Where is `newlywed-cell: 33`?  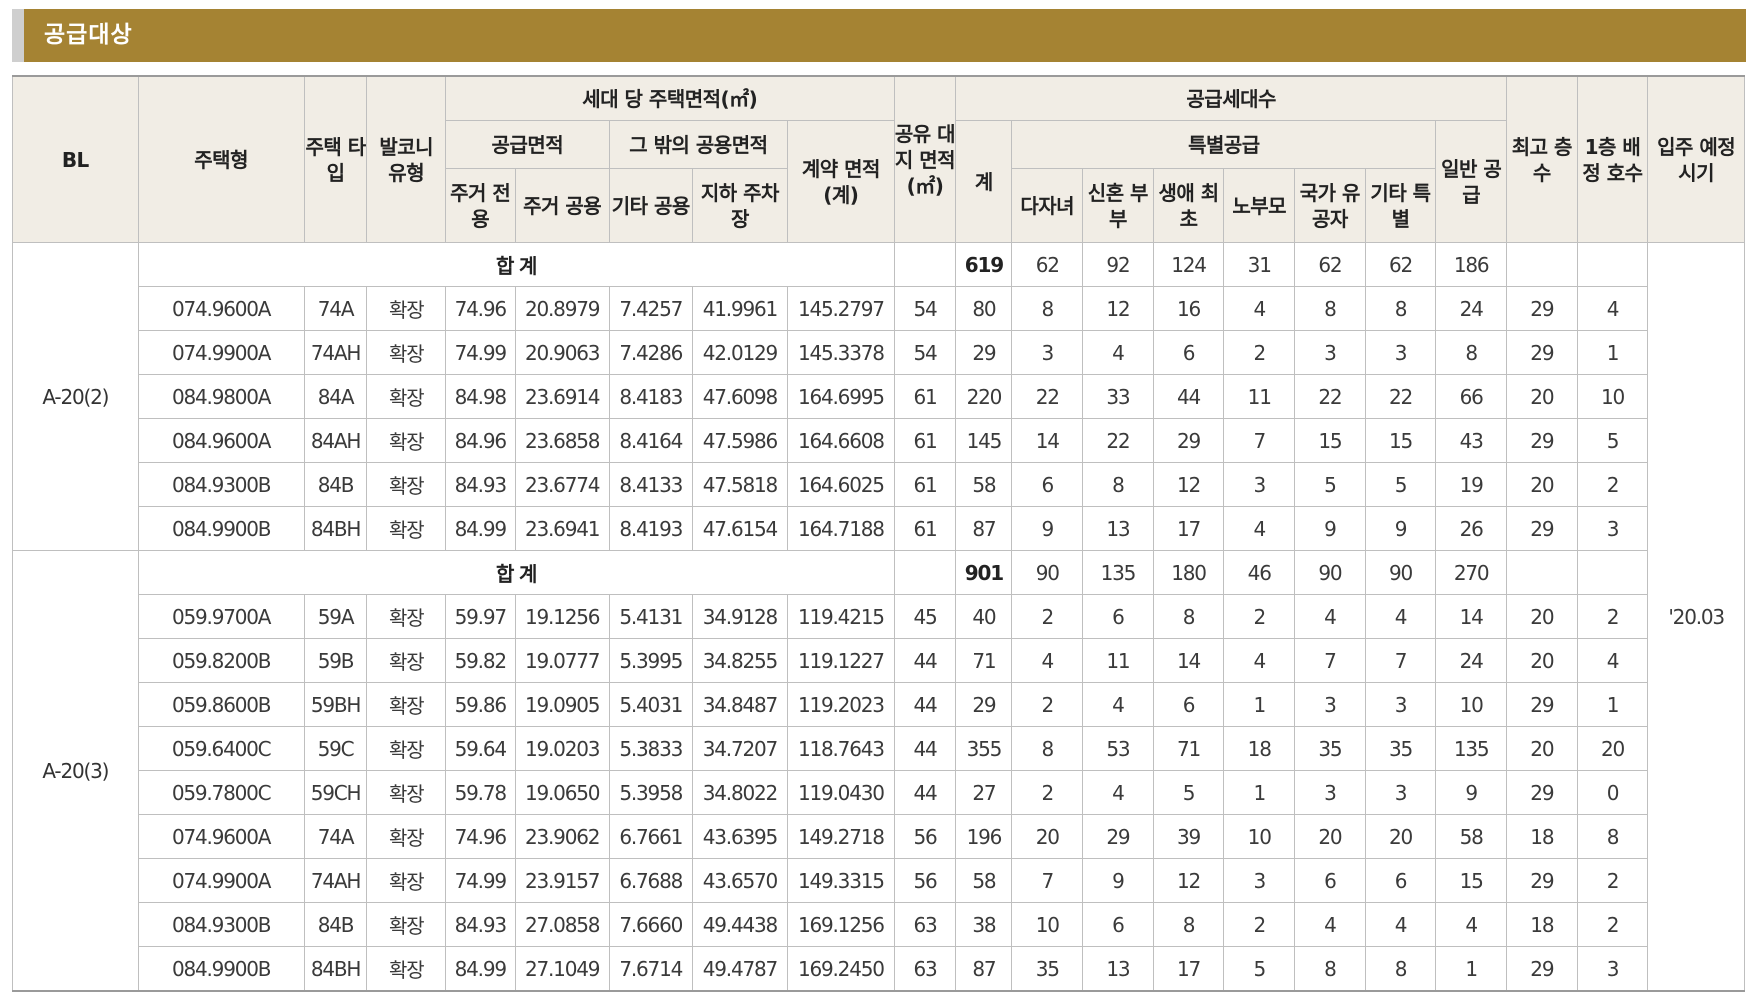
newlywed-cell: 33 is located at coordinates (1118, 396).